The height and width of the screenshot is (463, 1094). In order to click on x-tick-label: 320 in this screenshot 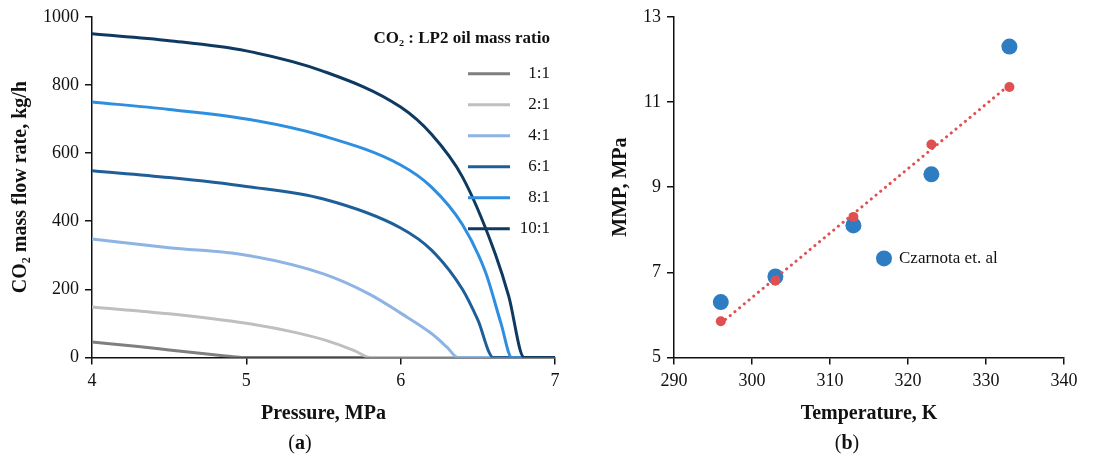, I will do `click(908, 379)`.